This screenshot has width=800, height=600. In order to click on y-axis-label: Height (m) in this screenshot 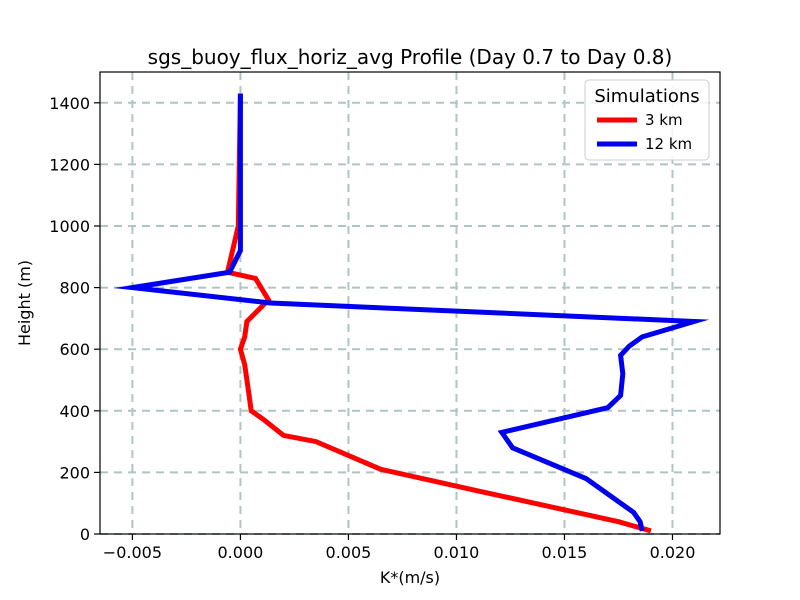, I will do `click(24, 303)`.